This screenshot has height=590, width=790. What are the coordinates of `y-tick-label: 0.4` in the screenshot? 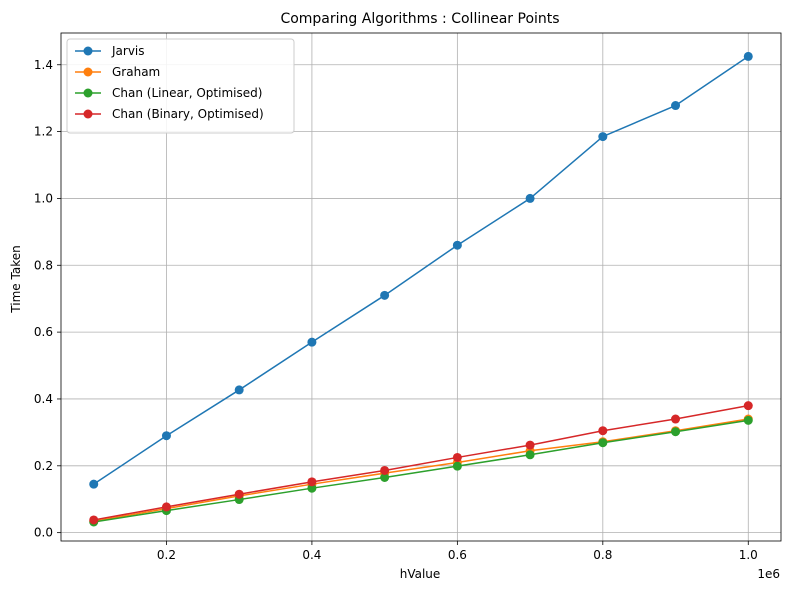 It's located at (43, 399).